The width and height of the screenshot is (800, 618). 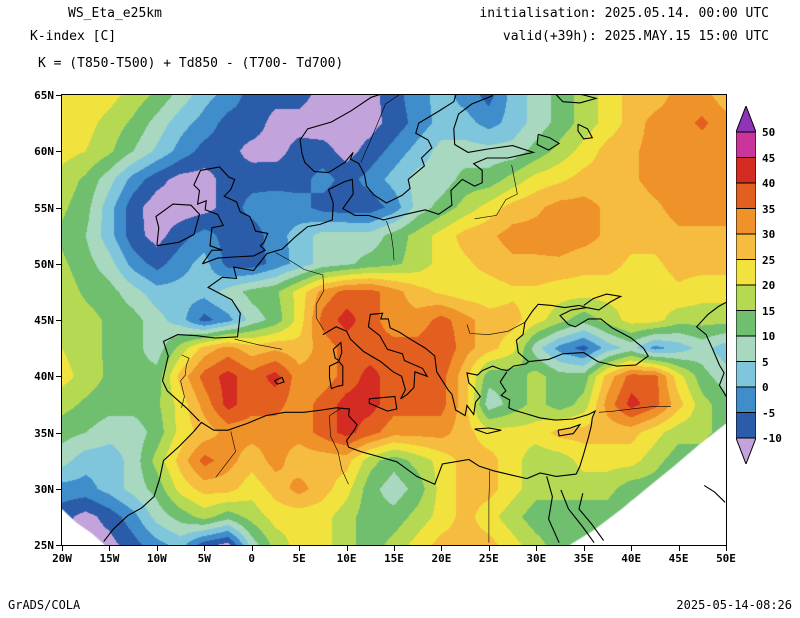 I want to click on y-axis-tick-label: 45N, so click(x=44, y=320).